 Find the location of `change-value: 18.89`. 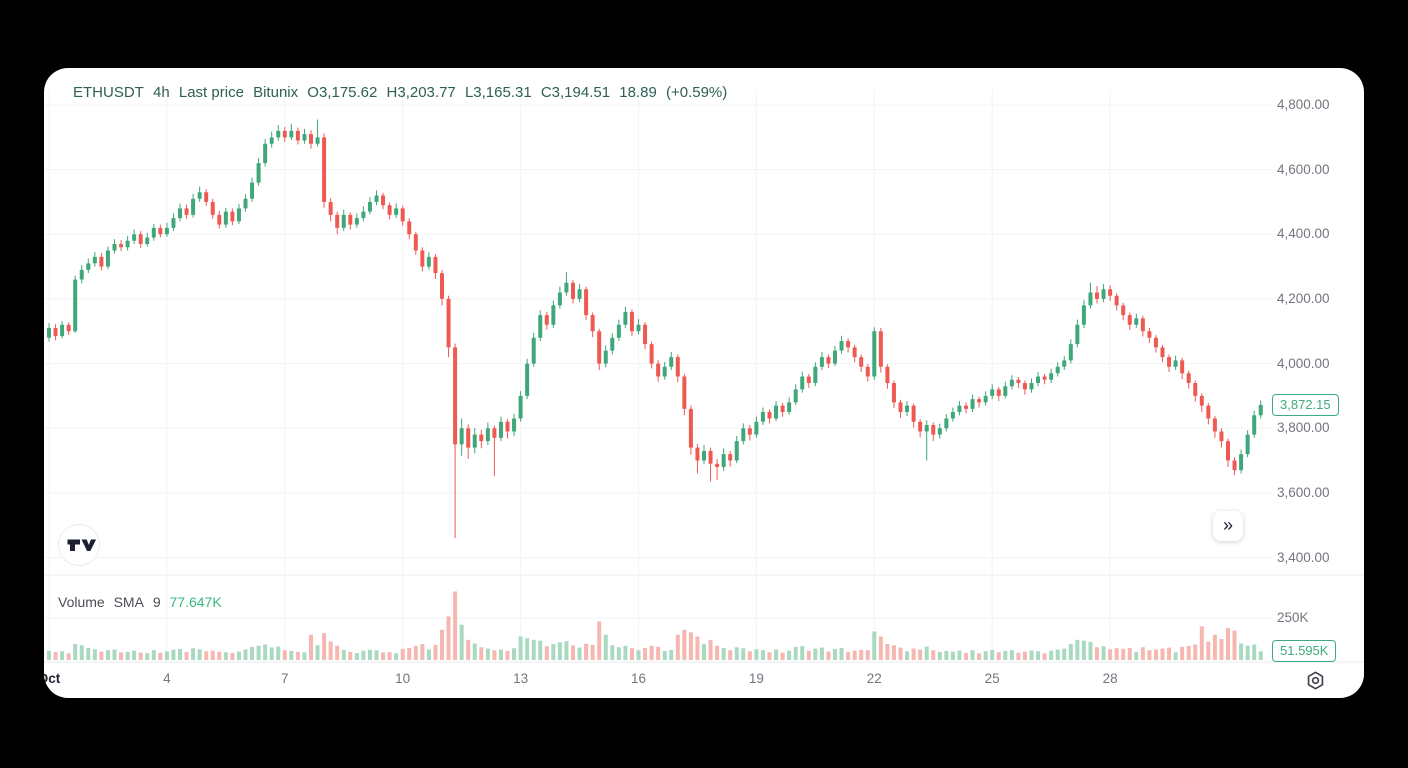

change-value: 18.89 is located at coordinates (638, 92).